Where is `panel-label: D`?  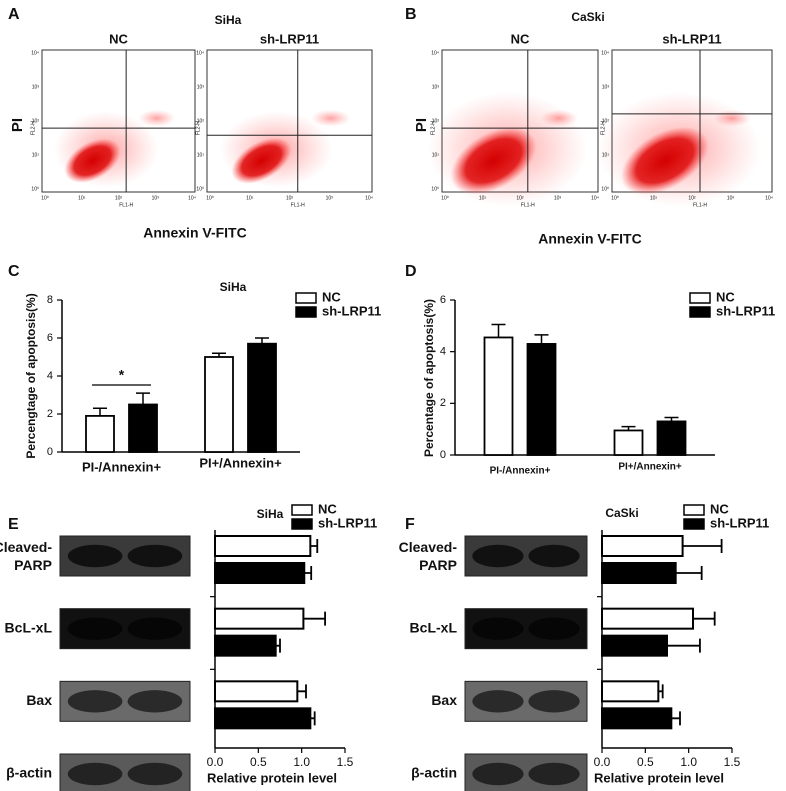
panel-label: D is located at coordinates (411, 271).